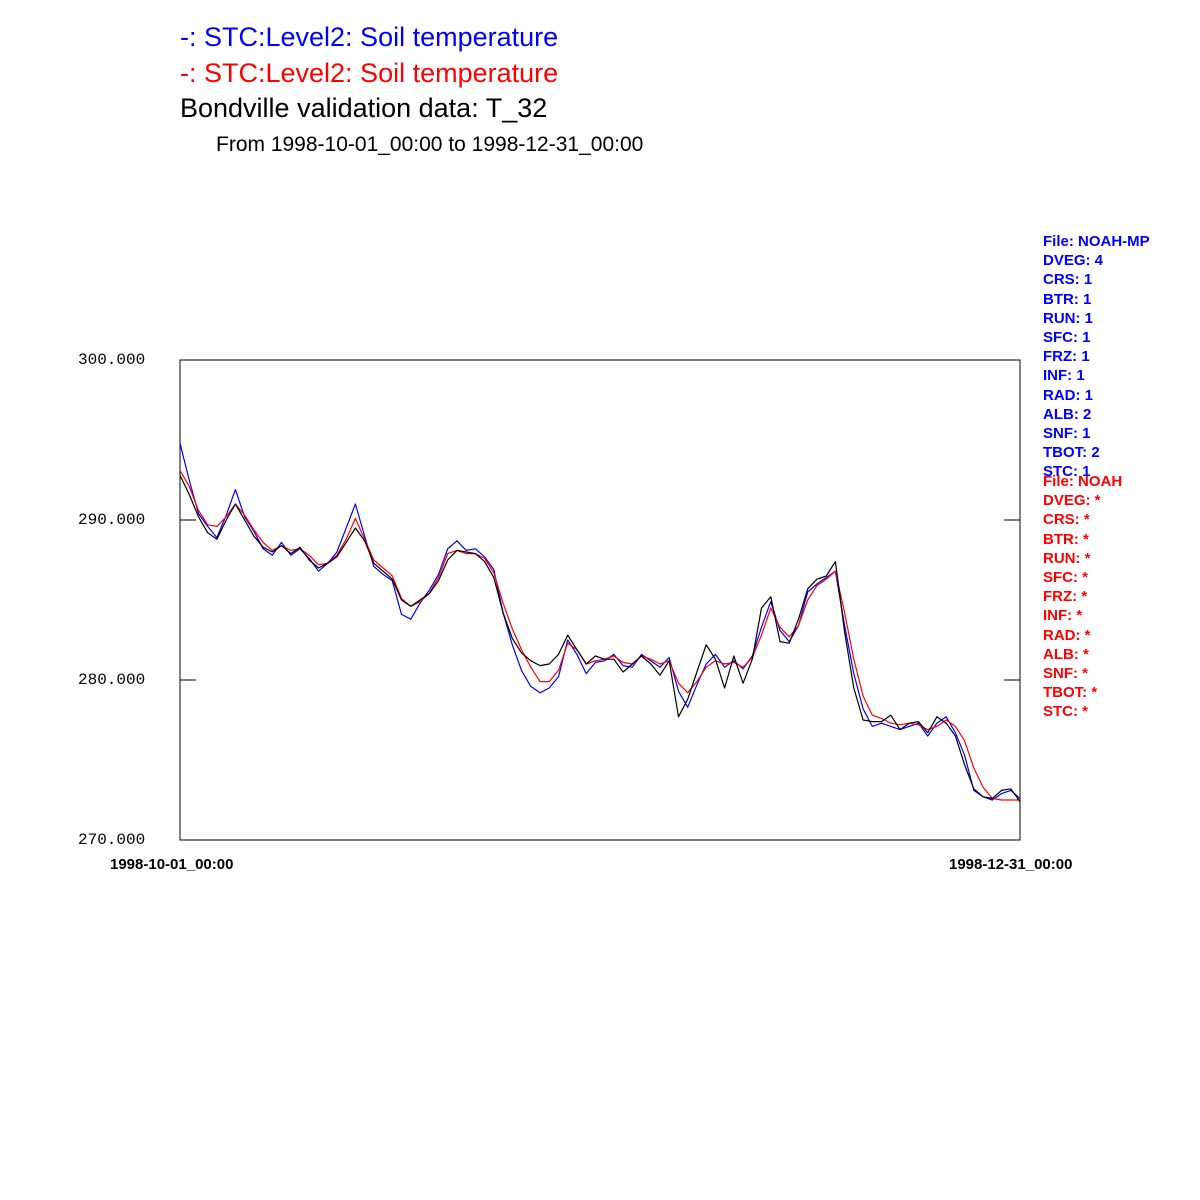  What do you see at coordinates (1063, 616) in the screenshot?
I see `run-info-item: INF: *` at bounding box center [1063, 616].